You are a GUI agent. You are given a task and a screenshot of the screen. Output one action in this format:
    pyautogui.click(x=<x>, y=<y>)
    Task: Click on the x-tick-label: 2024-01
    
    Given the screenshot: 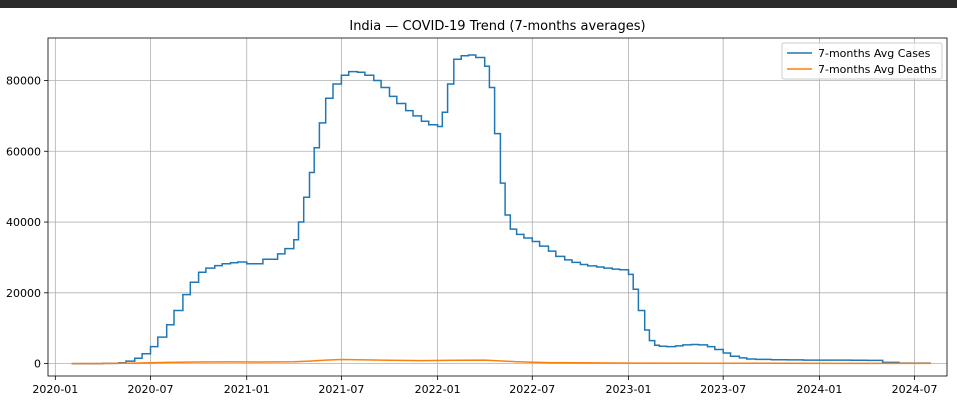 What is the action you would take?
    pyautogui.click(x=819, y=389)
    